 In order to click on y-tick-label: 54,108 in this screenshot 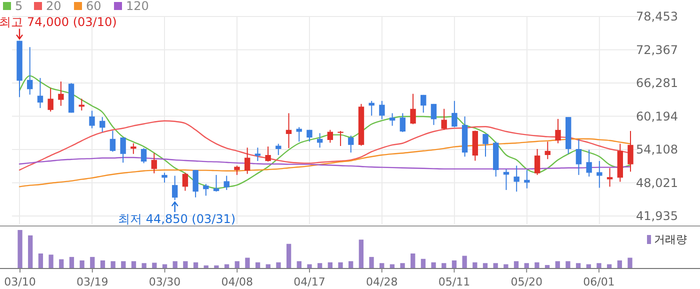, I will do `click(657, 149)`.